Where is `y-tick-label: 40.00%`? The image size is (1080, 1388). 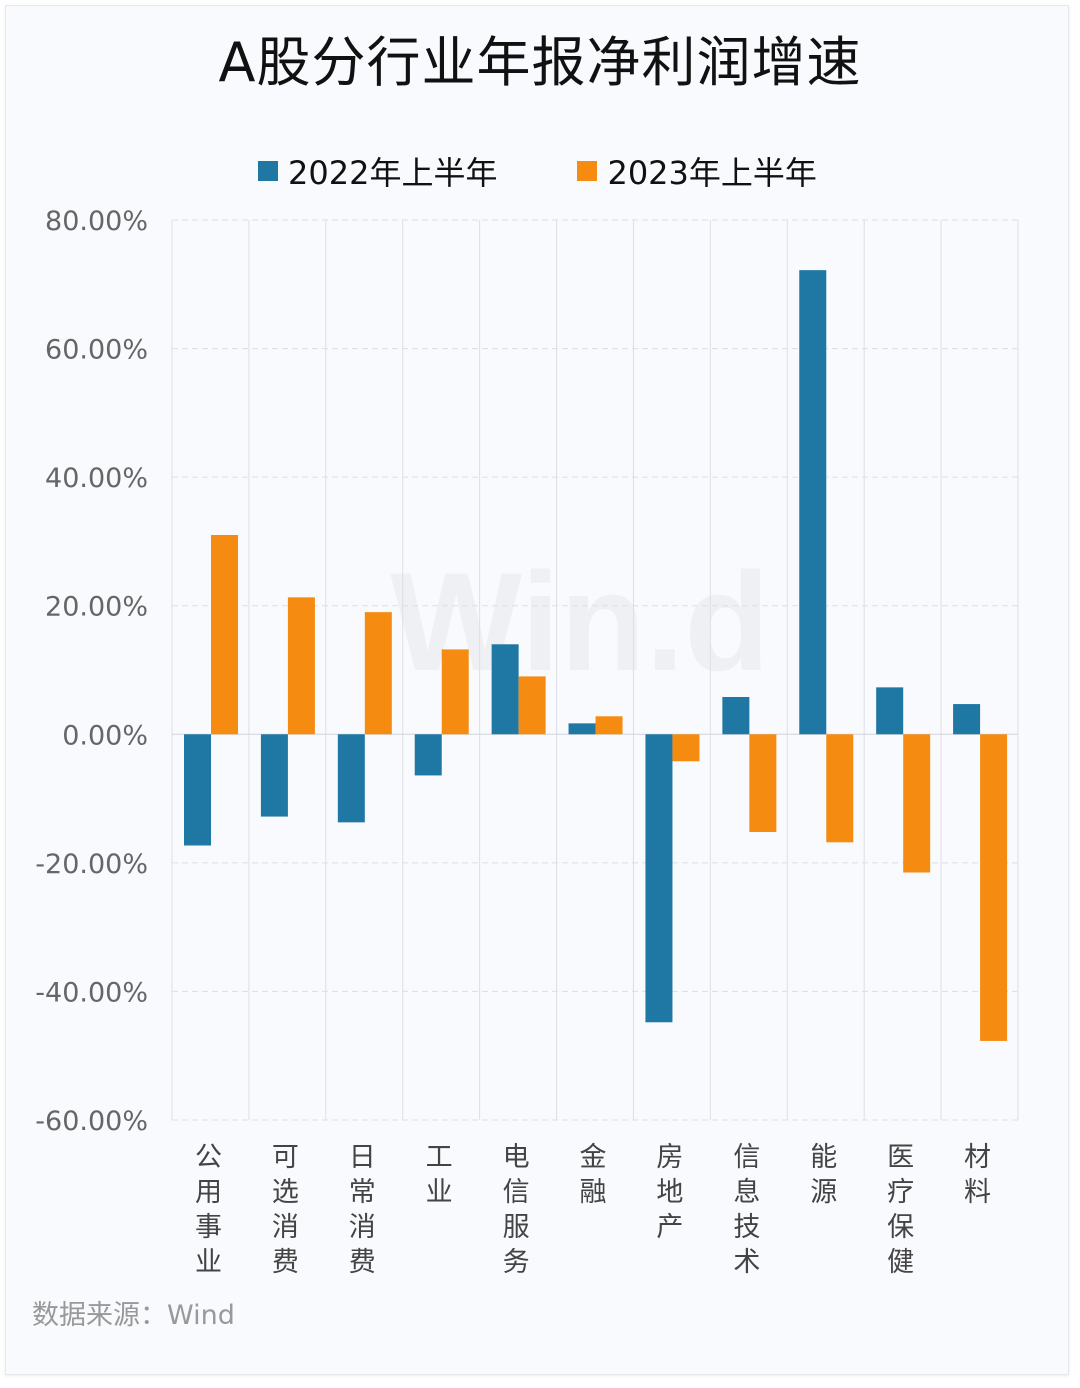 y-tick-label: 40.00% is located at coordinates (96, 478).